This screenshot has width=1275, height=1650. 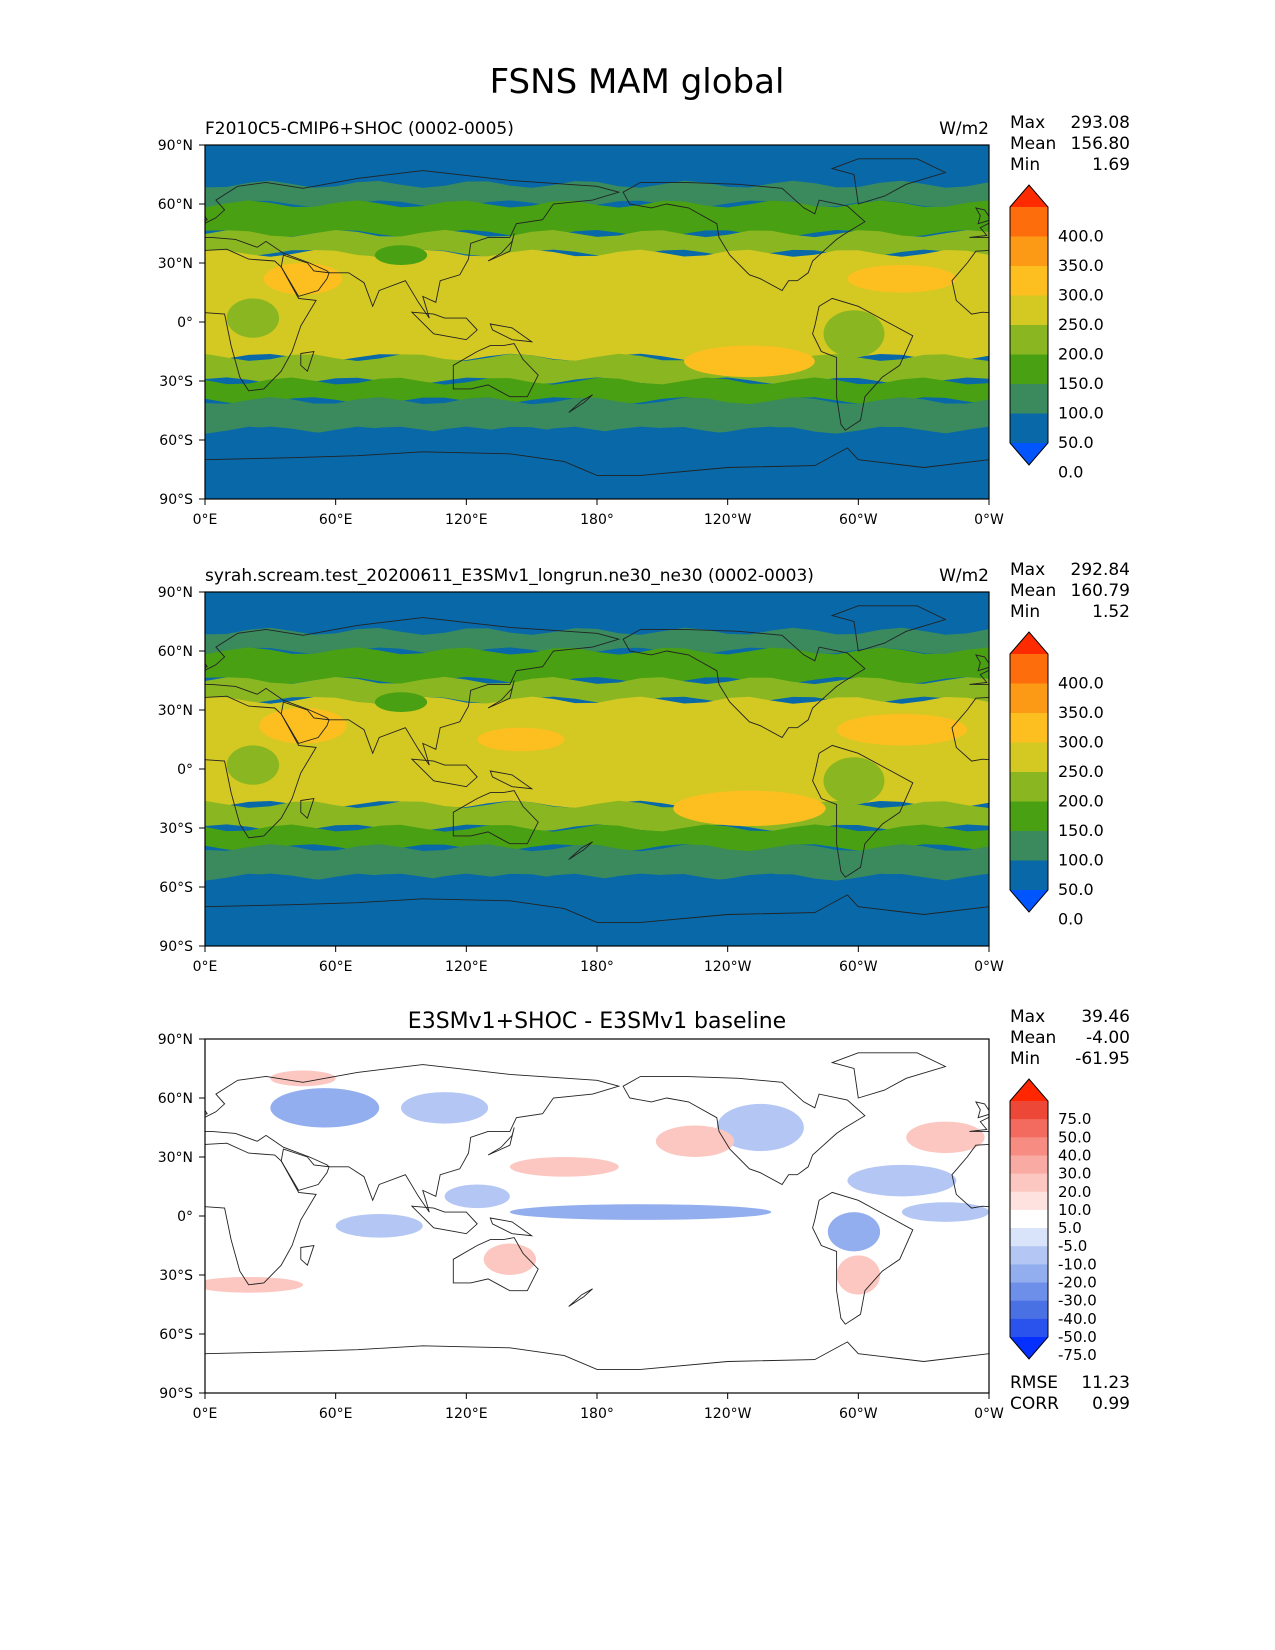 I want to click on y-tick-label: 90°S, so click(x=176, y=500).